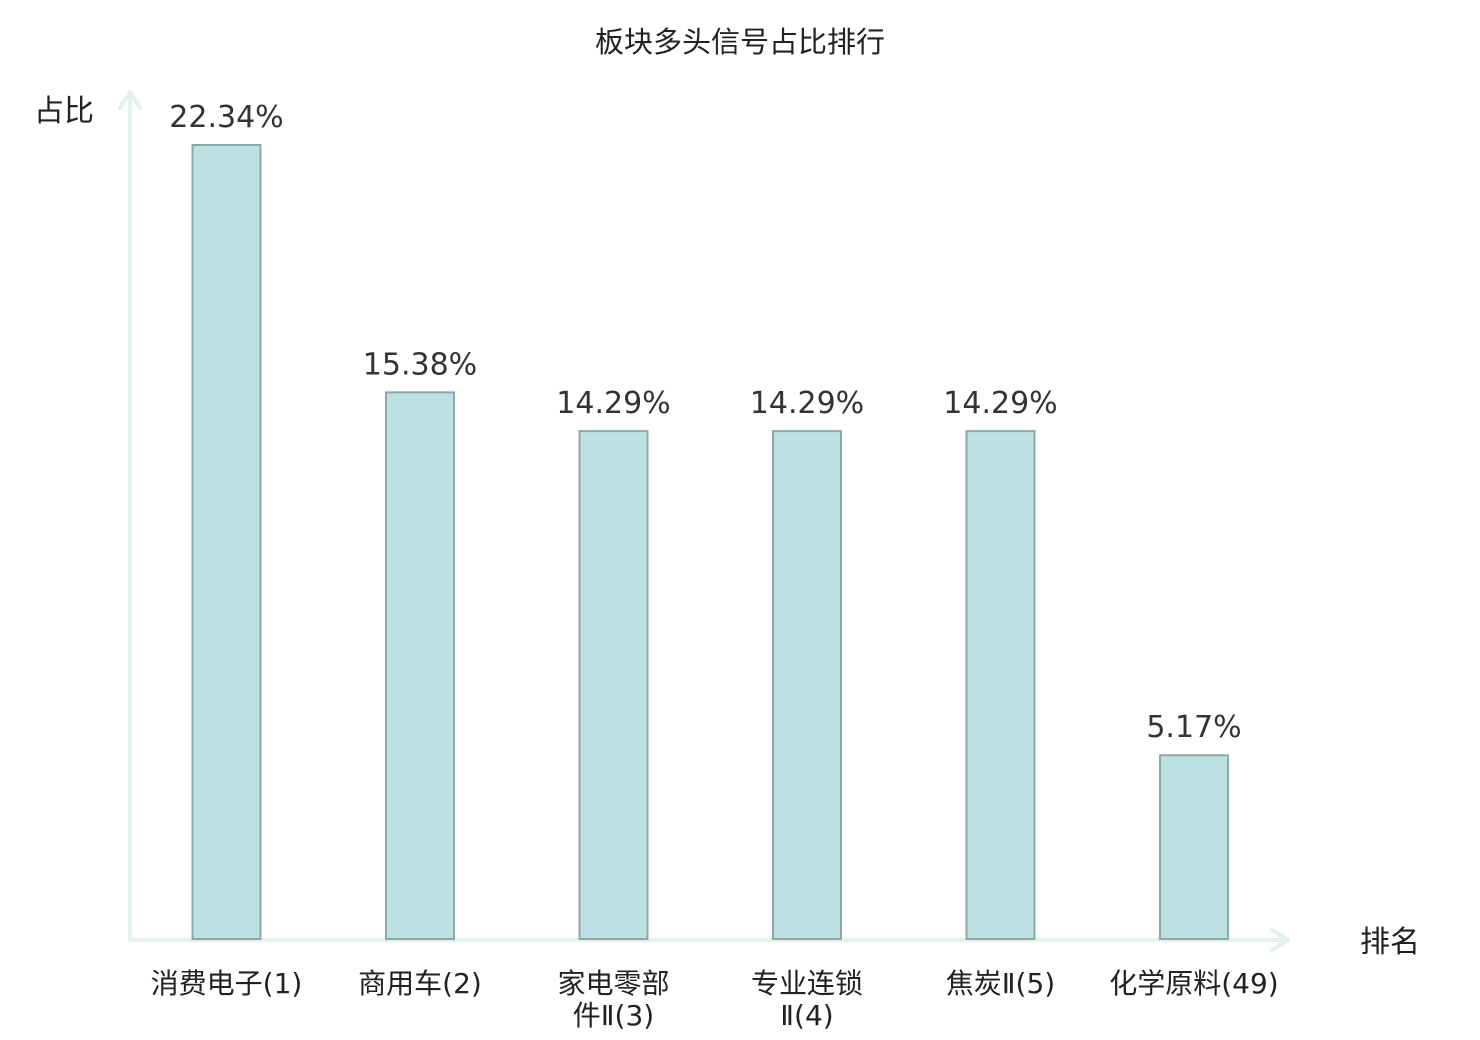 This screenshot has height=1040, width=1480. What do you see at coordinates (1390, 942) in the screenshot?
I see `x-axis-title: 排名` at bounding box center [1390, 942].